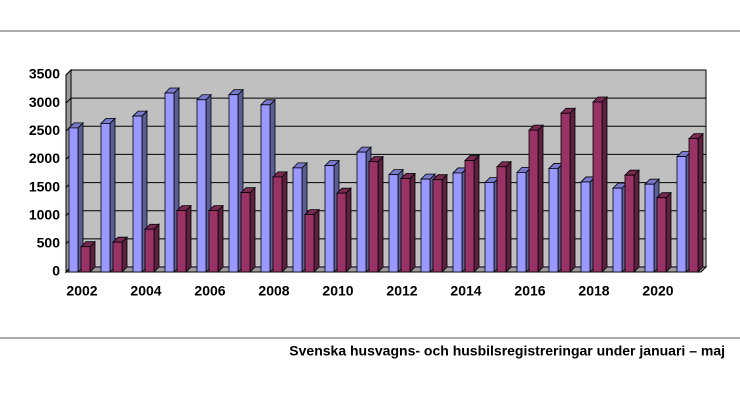 The width and height of the screenshot is (740, 410). Describe the element at coordinates (44, 74) in the screenshot. I see `y-tick-label: 3500` at that location.